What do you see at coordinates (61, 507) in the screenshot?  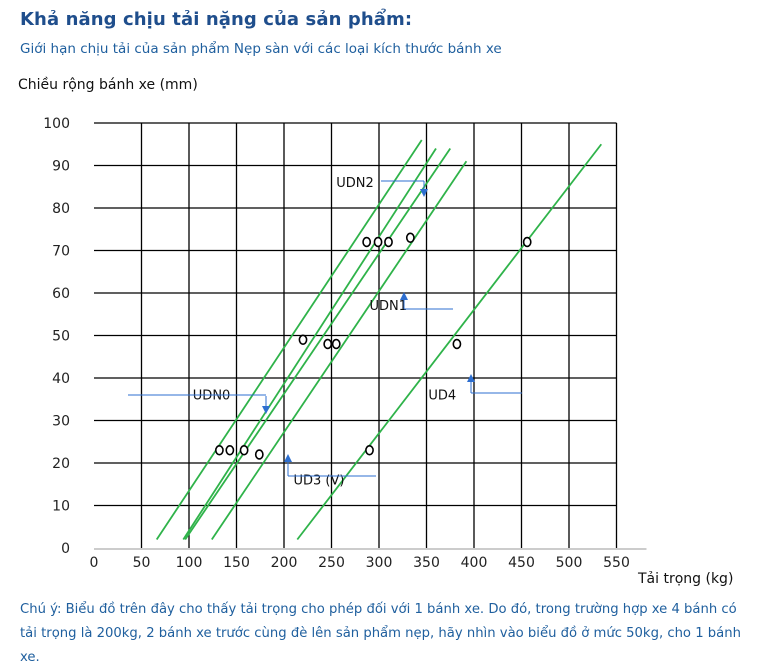 I see `y-tick-label: 10` at bounding box center [61, 507].